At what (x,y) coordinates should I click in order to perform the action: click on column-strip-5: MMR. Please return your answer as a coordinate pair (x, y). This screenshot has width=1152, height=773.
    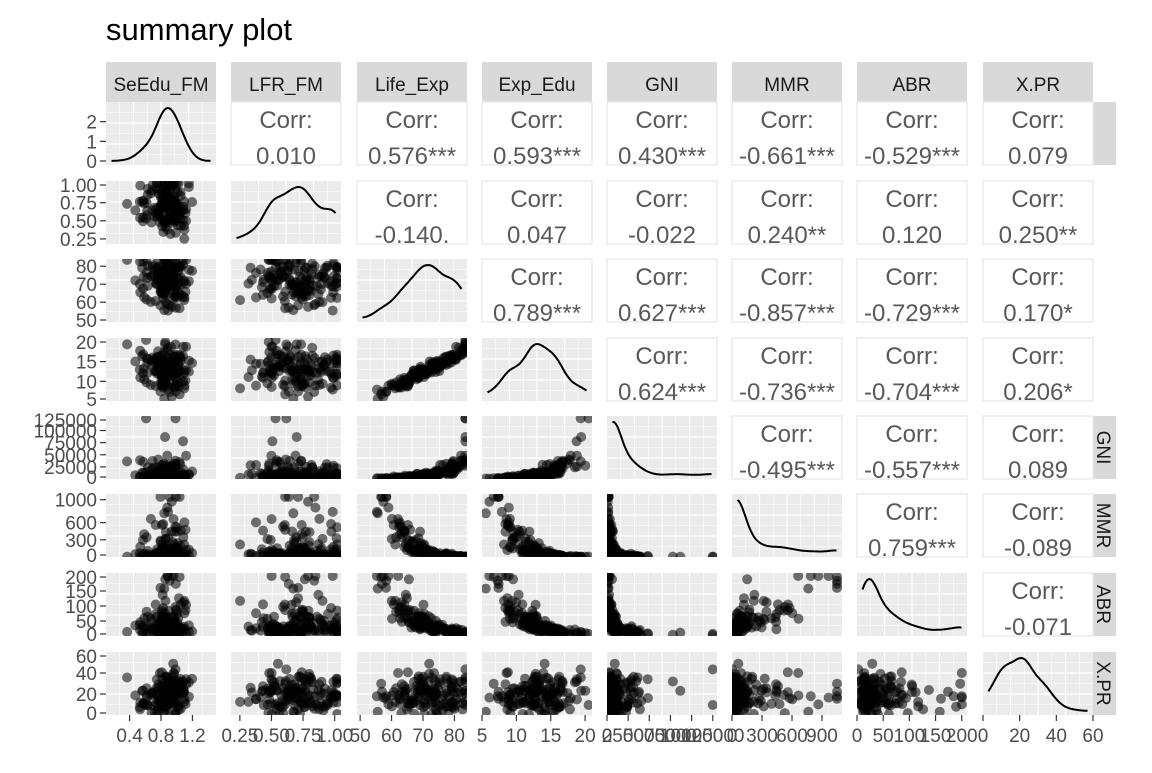
    Looking at the image, I should click on (787, 82).